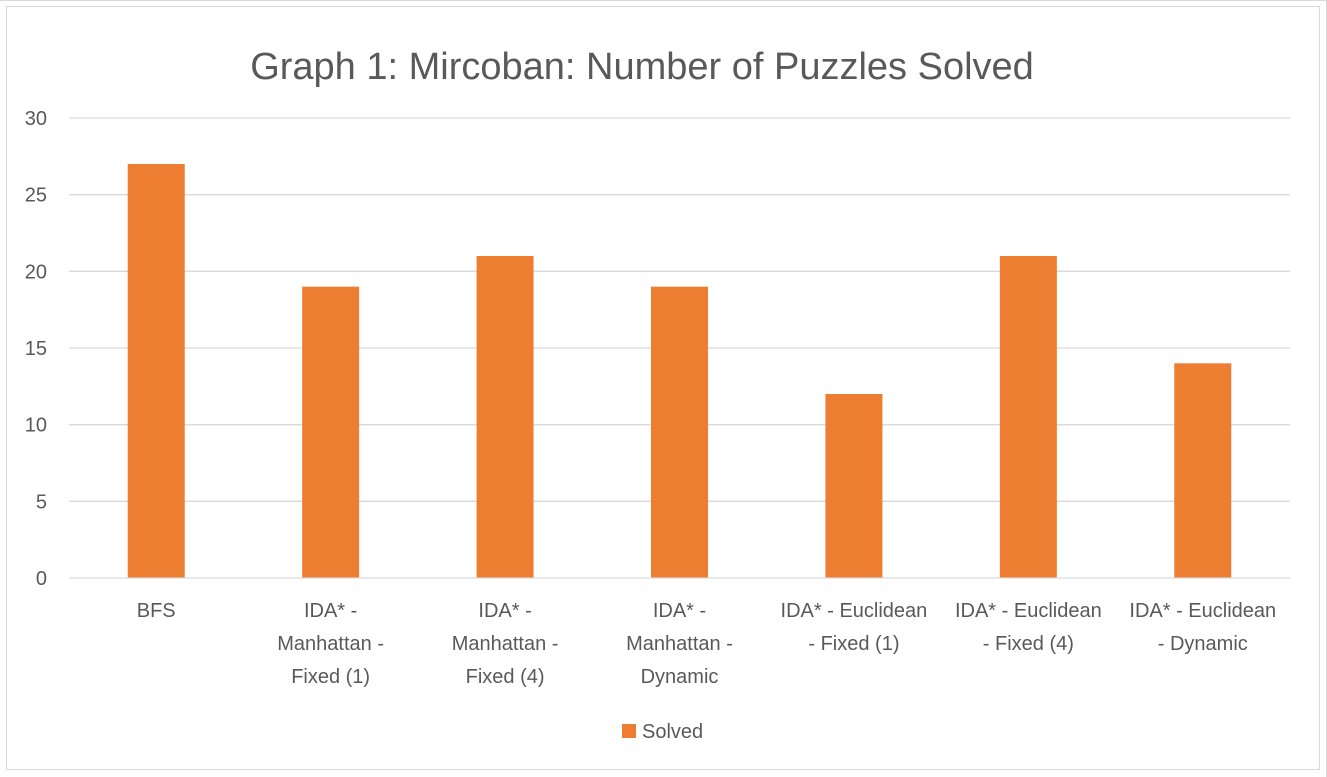  Describe the element at coordinates (1028, 627) in the screenshot. I see `x-tick-label-5: IDA* - Euclidean - Fixed (4)` at that location.